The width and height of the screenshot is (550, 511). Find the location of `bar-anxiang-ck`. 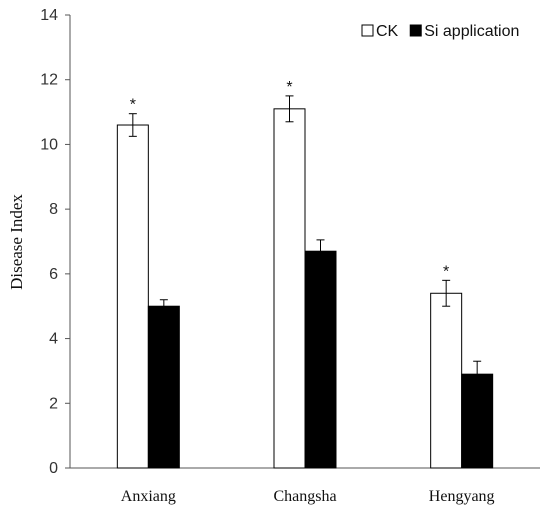

bar-anxiang-ck is located at coordinates (132, 296).